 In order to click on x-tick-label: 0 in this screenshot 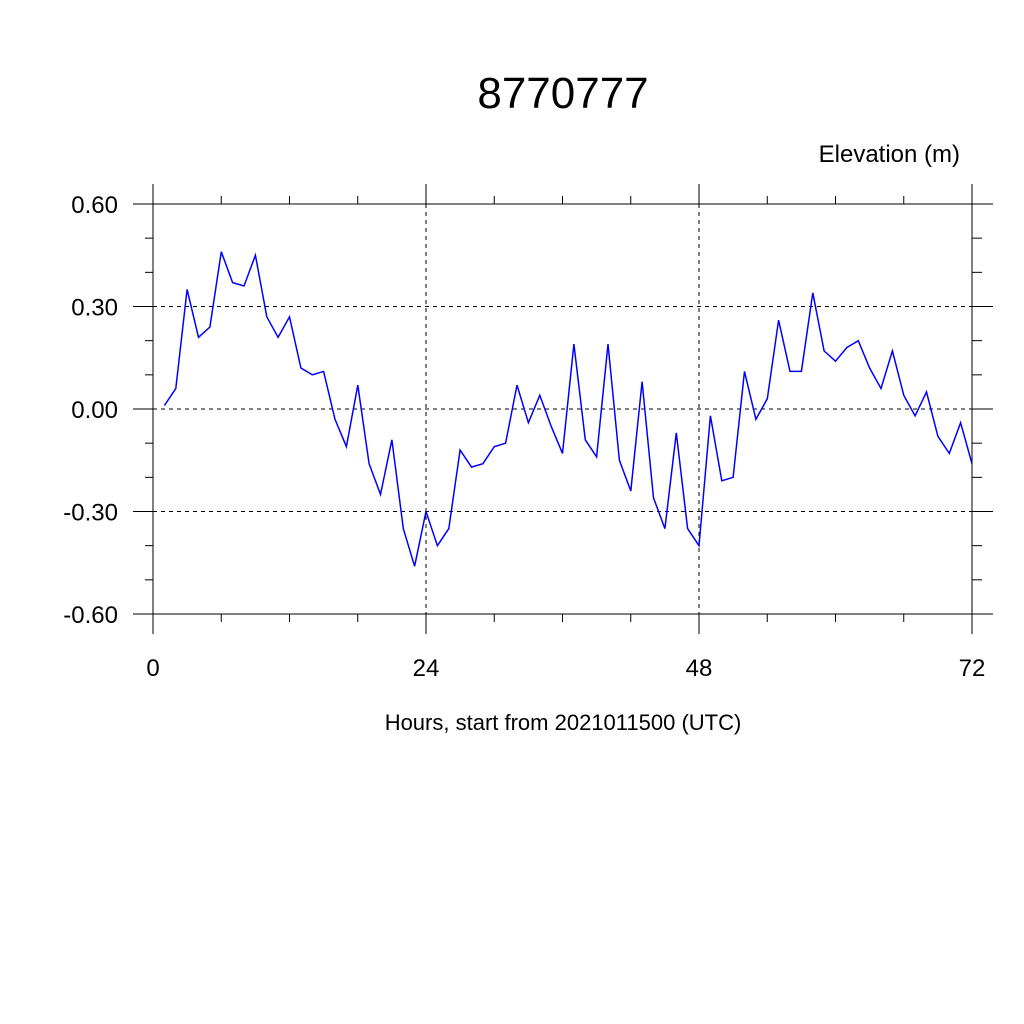, I will do `click(152, 668)`.